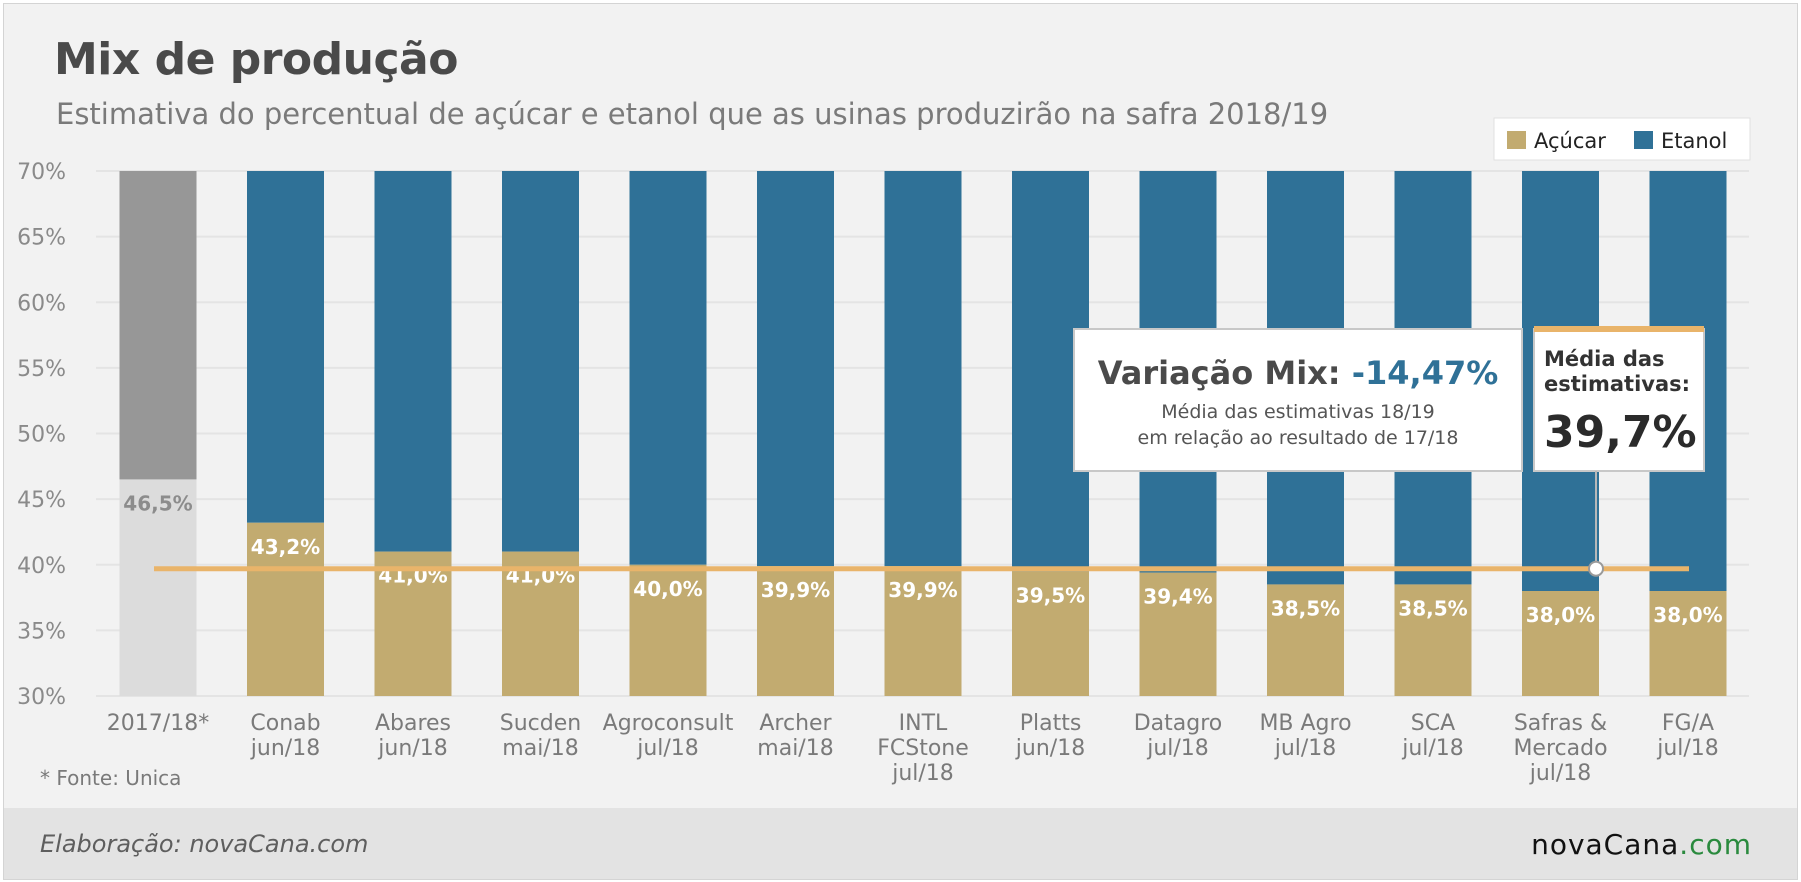 This screenshot has width=1801, height=882. Describe the element at coordinates (157, 503) in the screenshot. I see `data-label: 46,5%` at that location.